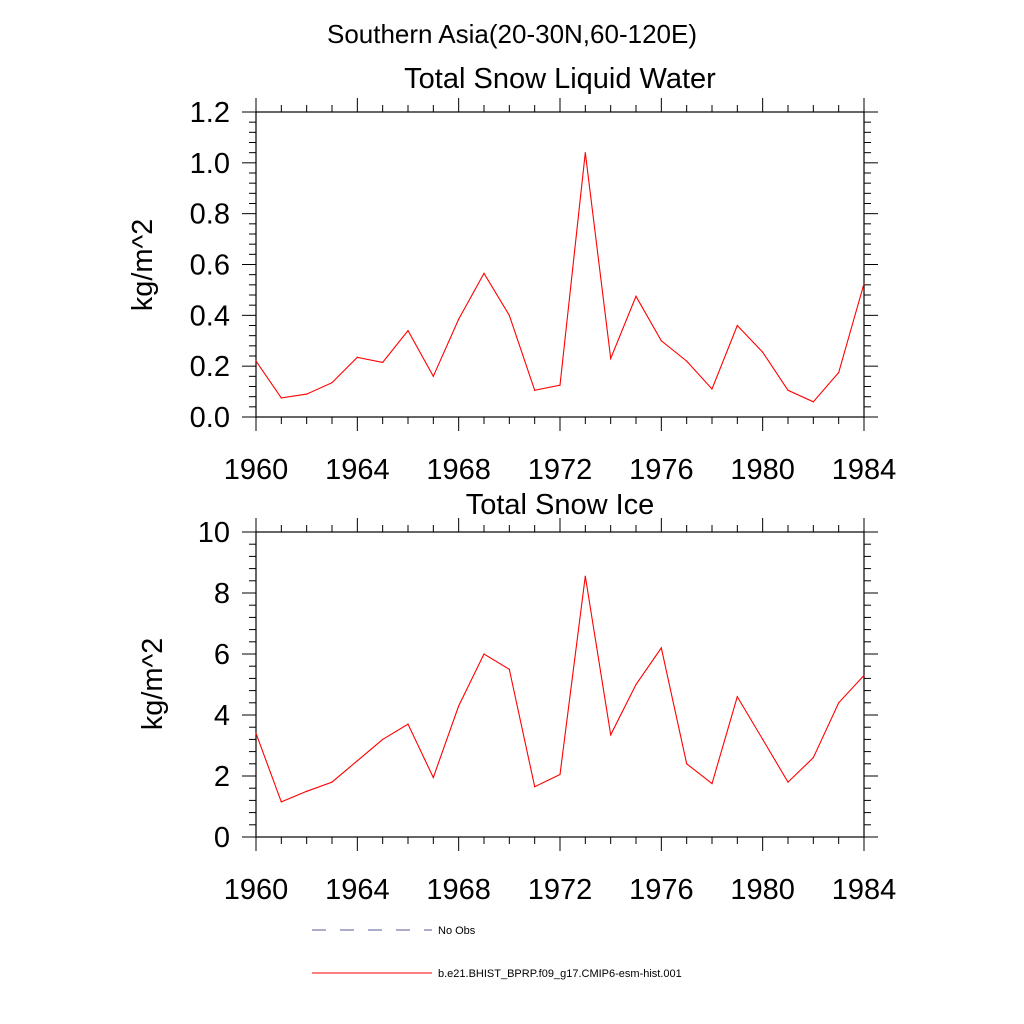  I want to click on y-tick-label: 0, so click(222, 838).